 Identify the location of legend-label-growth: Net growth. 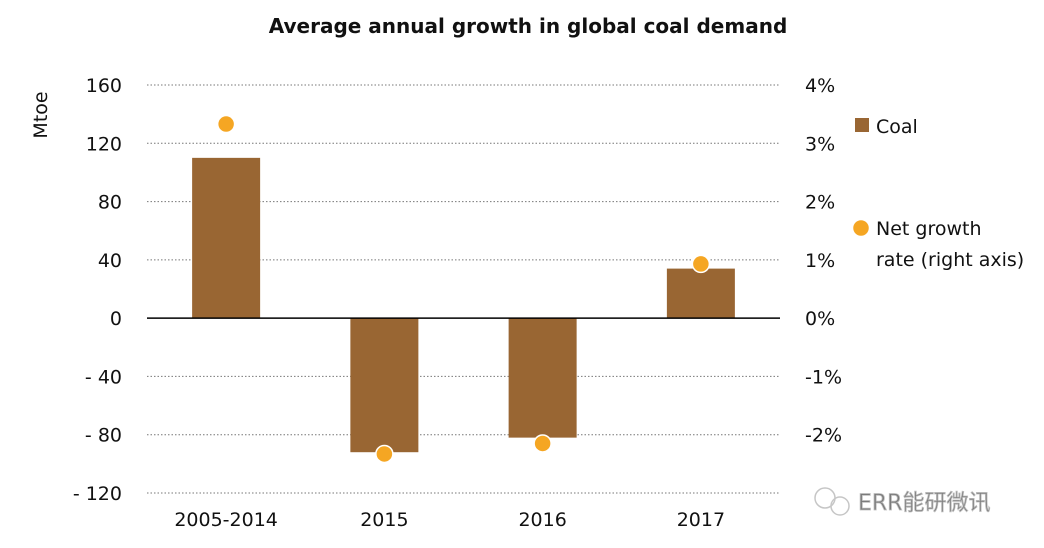
(929, 229).